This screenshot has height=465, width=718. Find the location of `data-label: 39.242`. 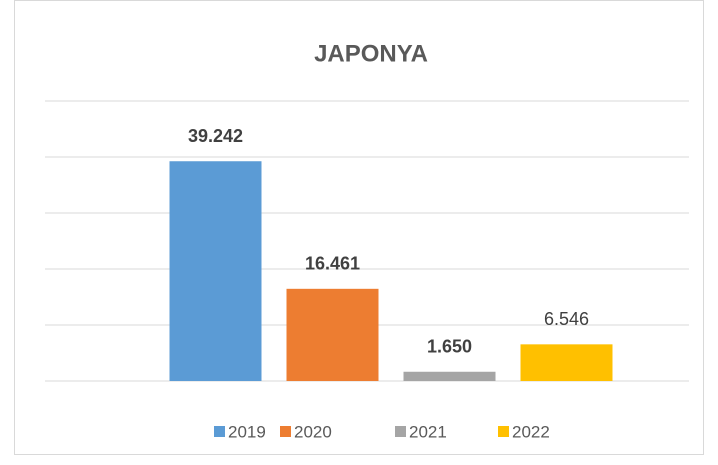

data-label: 39.242 is located at coordinates (215, 136).